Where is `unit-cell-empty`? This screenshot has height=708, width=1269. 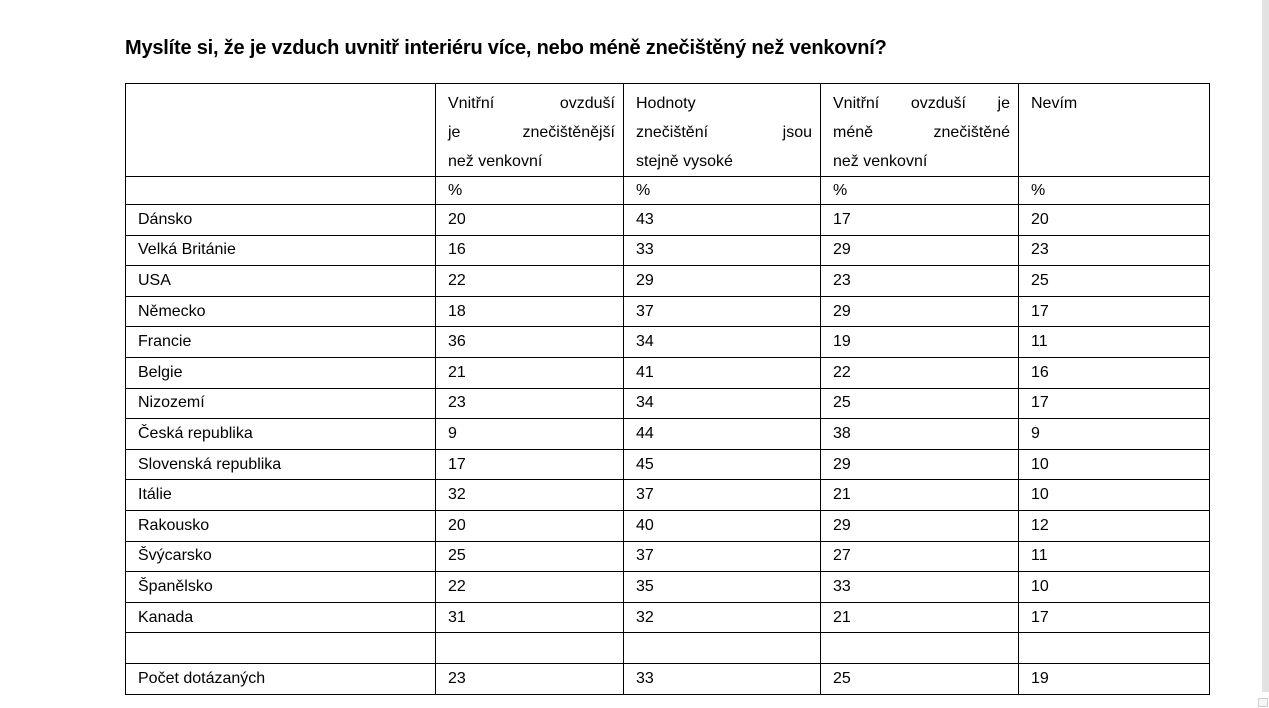 unit-cell-empty is located at coordinates (280, 190).